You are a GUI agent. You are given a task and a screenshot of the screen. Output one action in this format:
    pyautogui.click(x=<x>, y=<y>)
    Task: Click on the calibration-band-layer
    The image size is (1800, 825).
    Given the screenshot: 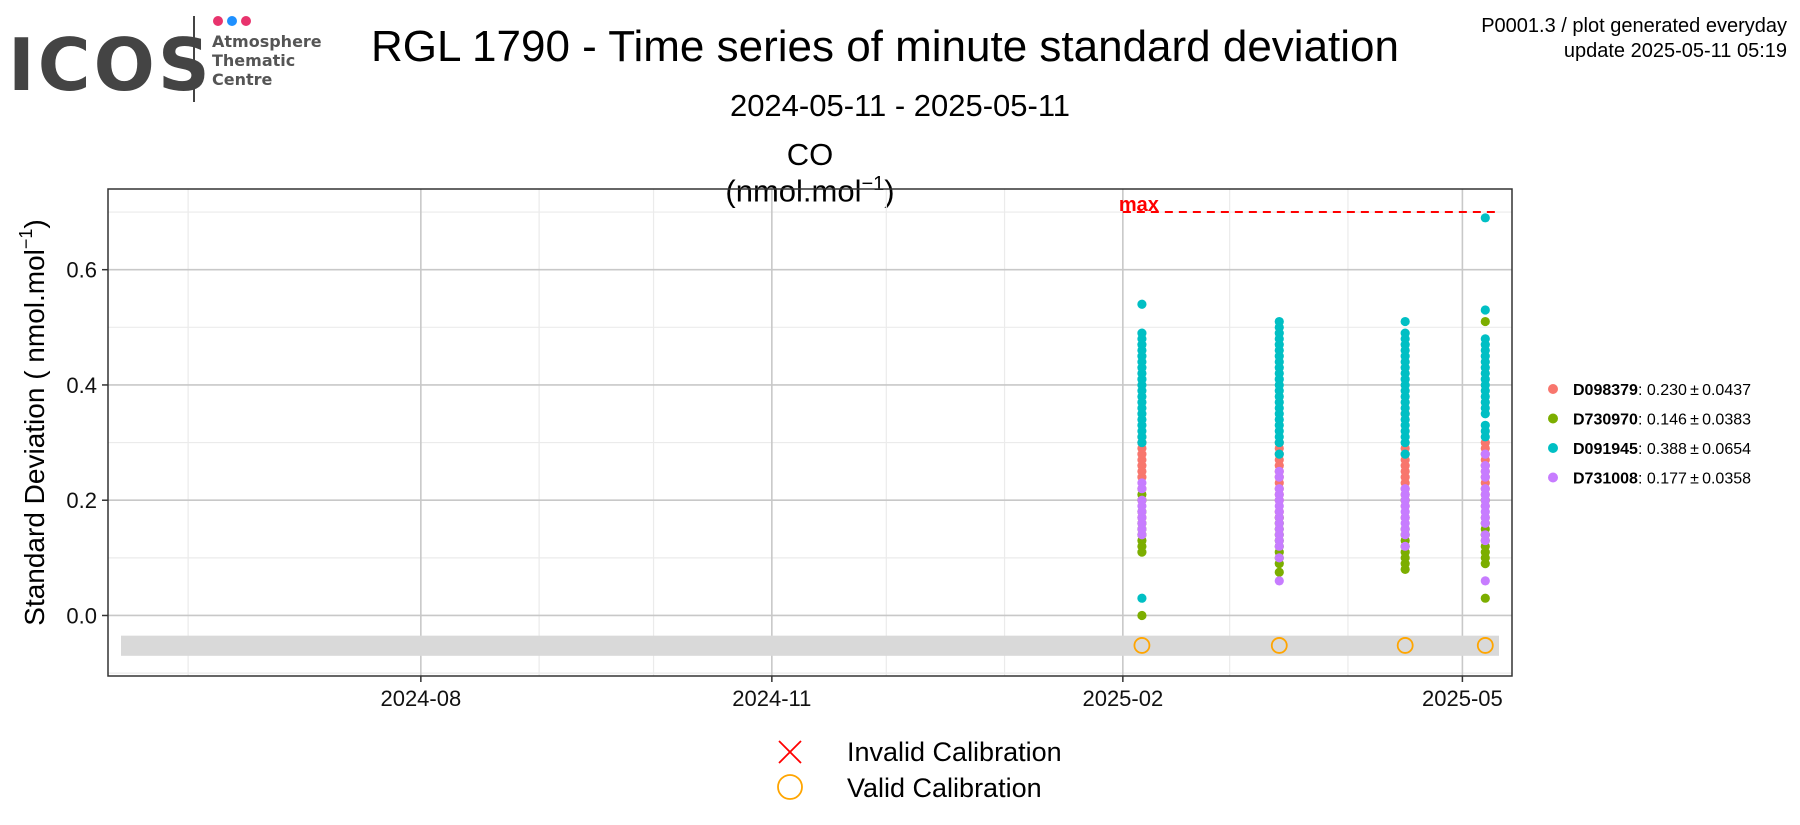 What is the action you would take?
    pyautogui.click(x=810, y=645)
    